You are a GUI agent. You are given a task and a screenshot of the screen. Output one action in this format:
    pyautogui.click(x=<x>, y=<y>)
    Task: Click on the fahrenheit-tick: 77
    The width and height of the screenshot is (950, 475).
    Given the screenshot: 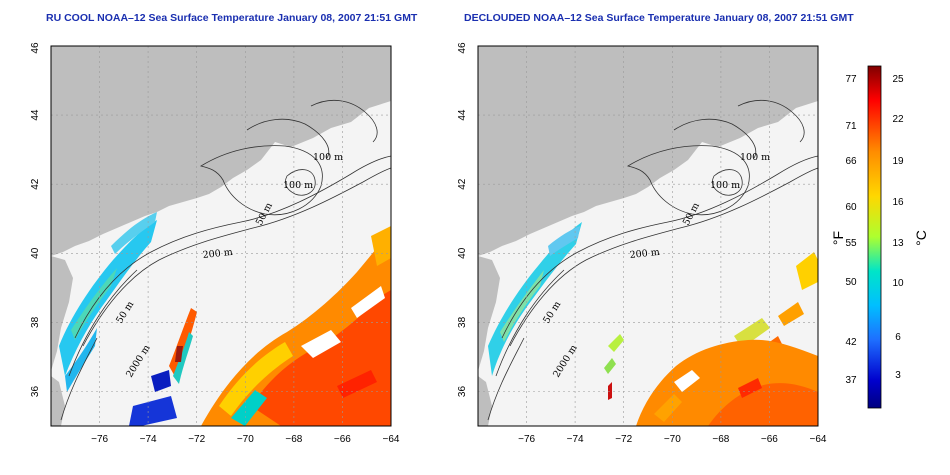 What is the action you would take?
    pyautogui.click(x=851, y=79)
    